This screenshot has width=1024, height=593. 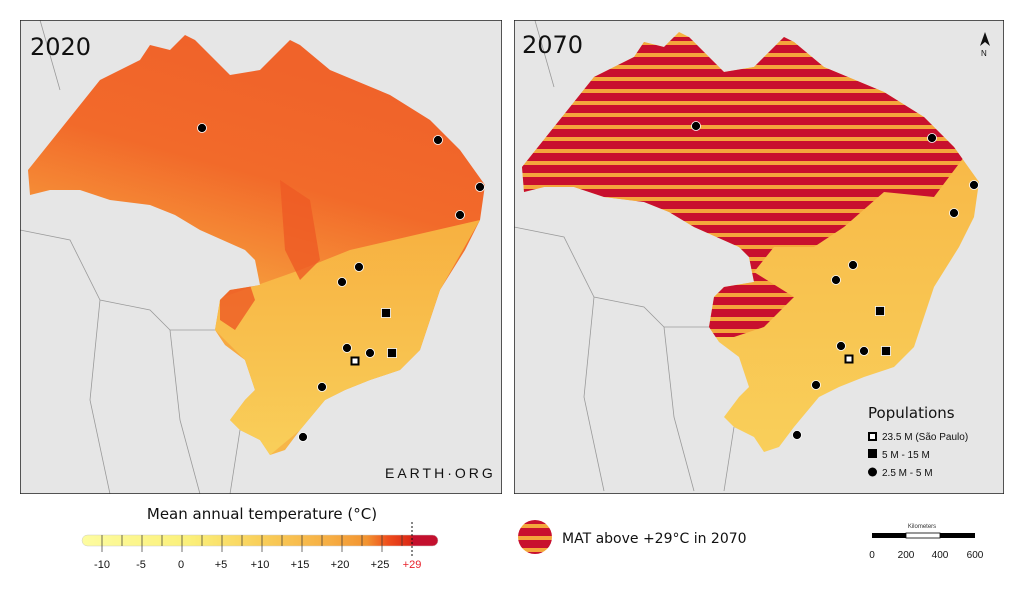 I want to click on svg-text: N, so click(x=984, y=53).